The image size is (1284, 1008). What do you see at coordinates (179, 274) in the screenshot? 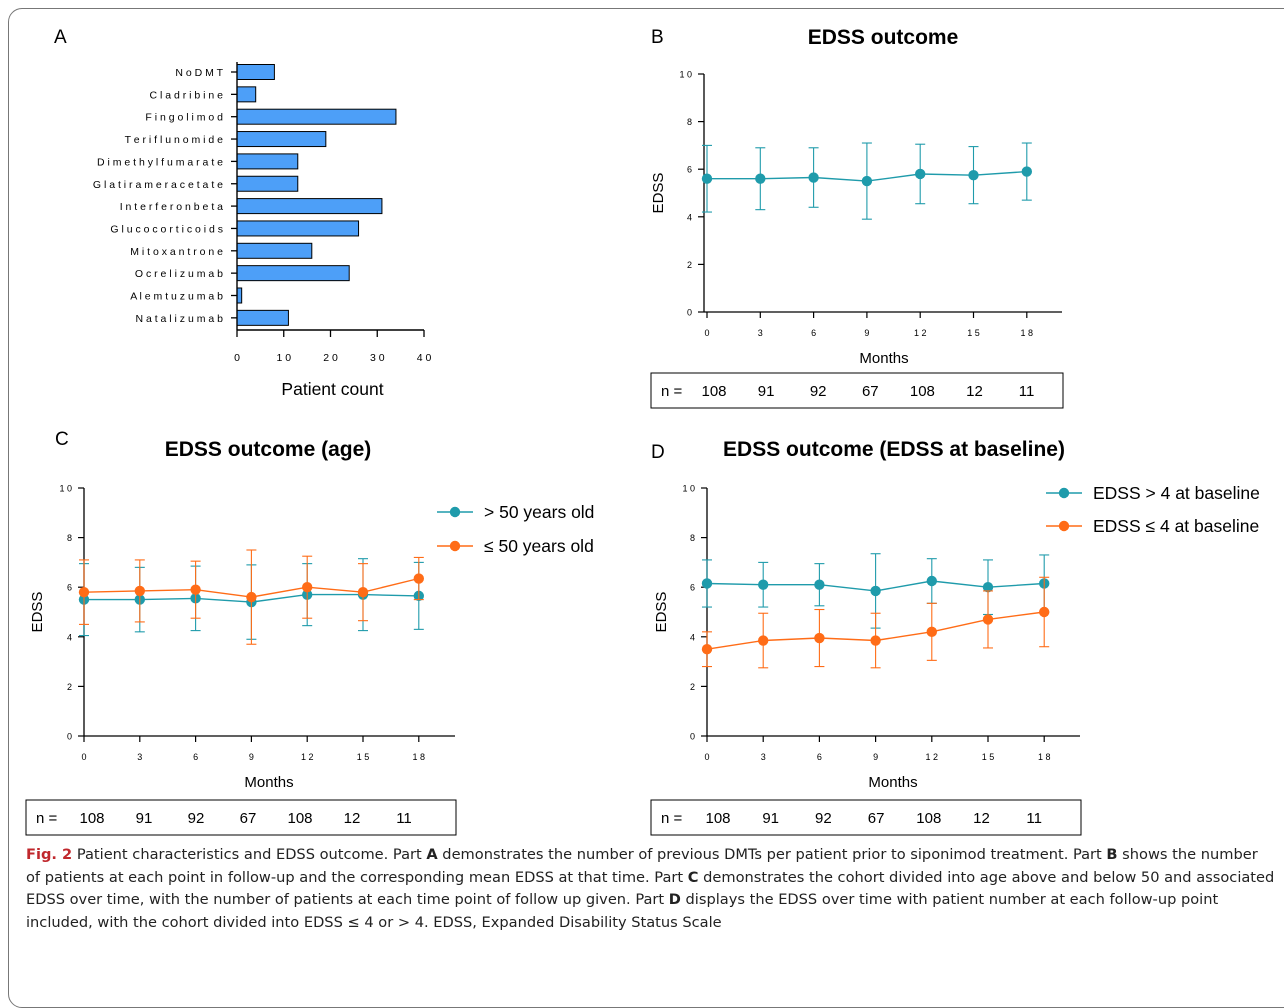
I see `category-label: O c r e l i z u m a b` at bounding box center [179, 274].